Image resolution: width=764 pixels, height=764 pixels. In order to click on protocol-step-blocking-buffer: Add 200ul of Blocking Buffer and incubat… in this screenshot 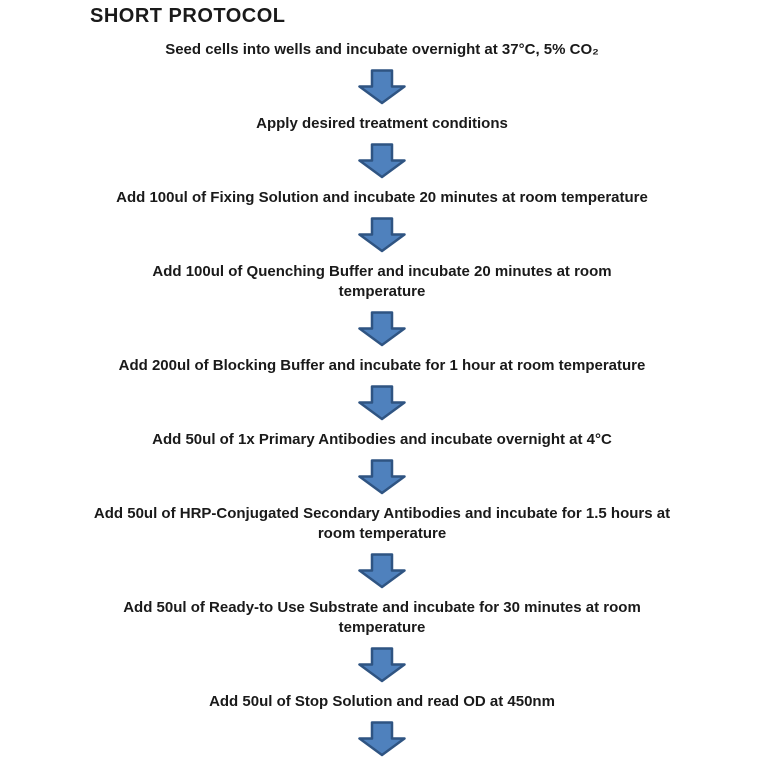, I will do `click(382, 365)`.